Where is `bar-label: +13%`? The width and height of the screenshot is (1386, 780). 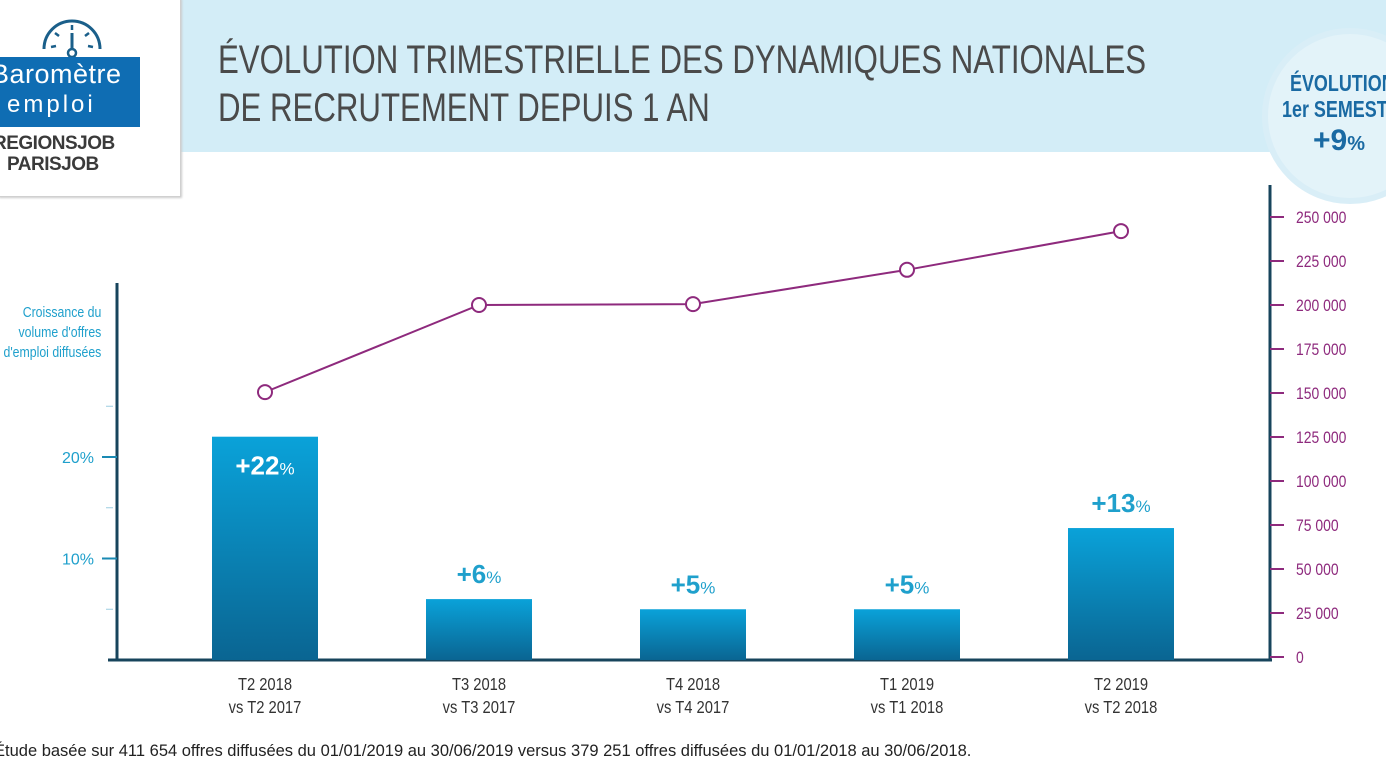 bar-label: +13% is located at coordinates (1120, 503).